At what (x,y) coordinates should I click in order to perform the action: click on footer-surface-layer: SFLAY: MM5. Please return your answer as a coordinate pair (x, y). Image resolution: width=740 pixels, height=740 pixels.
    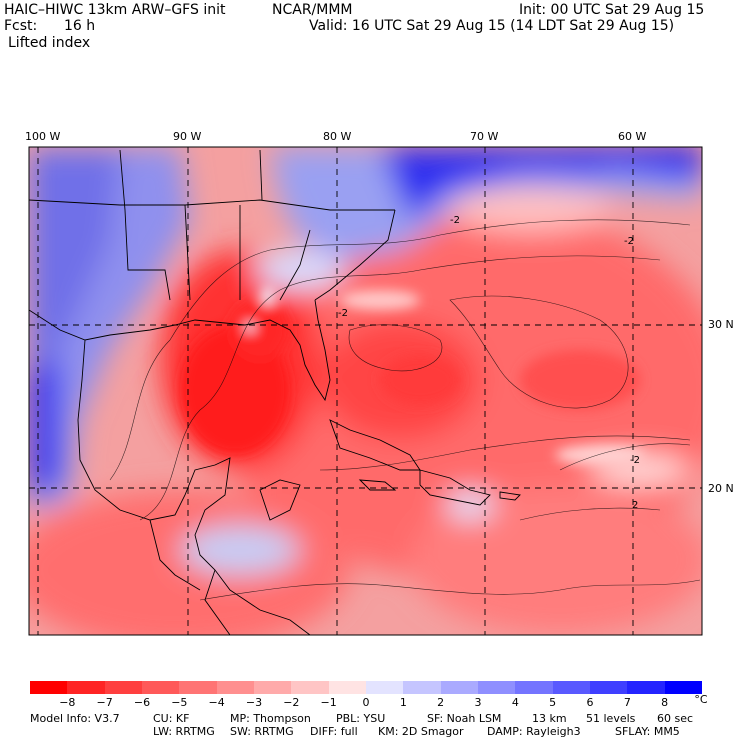
    Looking at the image, I should click on (647, 731).